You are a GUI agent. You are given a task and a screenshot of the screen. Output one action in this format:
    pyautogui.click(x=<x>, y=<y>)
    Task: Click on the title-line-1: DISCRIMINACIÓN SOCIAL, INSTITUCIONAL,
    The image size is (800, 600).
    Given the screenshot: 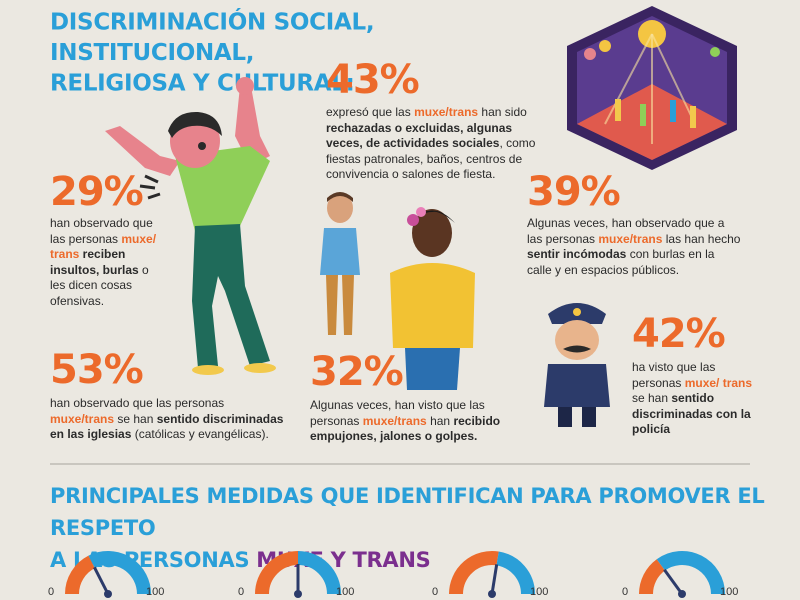 What is the action you would take?
    pyautogui.click(x=212, y=38)
    